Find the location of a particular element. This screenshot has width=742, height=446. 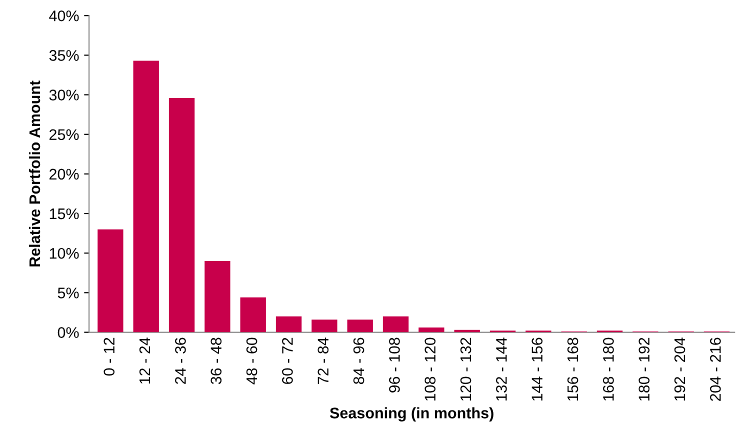

y-tick-label: 0% is located at coordinates (68, 332).